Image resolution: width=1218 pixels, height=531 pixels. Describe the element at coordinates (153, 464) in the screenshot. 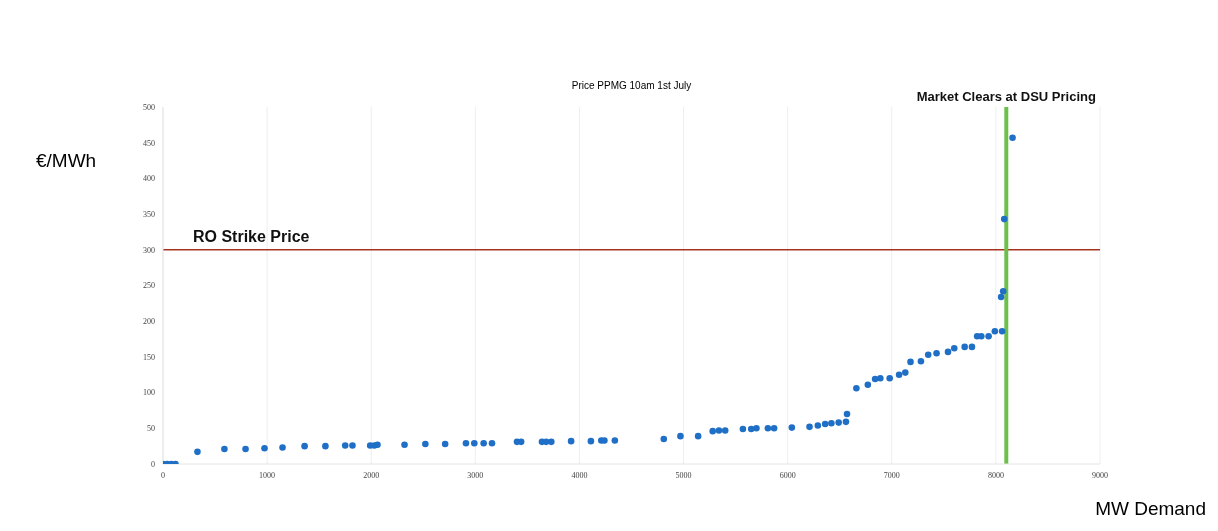

I see `y-tick-label: 0` at that location.